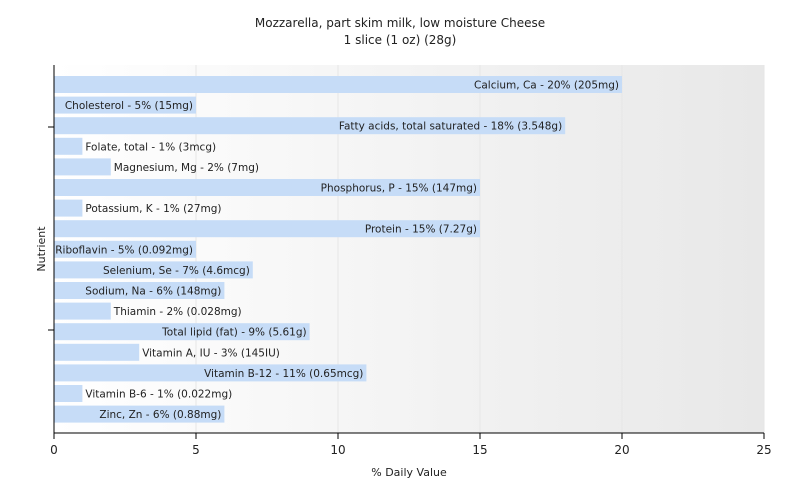 The height and width of the screenshot is (500, 800). I want to click on bar-label: Riboflavin - 5% (0.092mg), so click(124, 250).